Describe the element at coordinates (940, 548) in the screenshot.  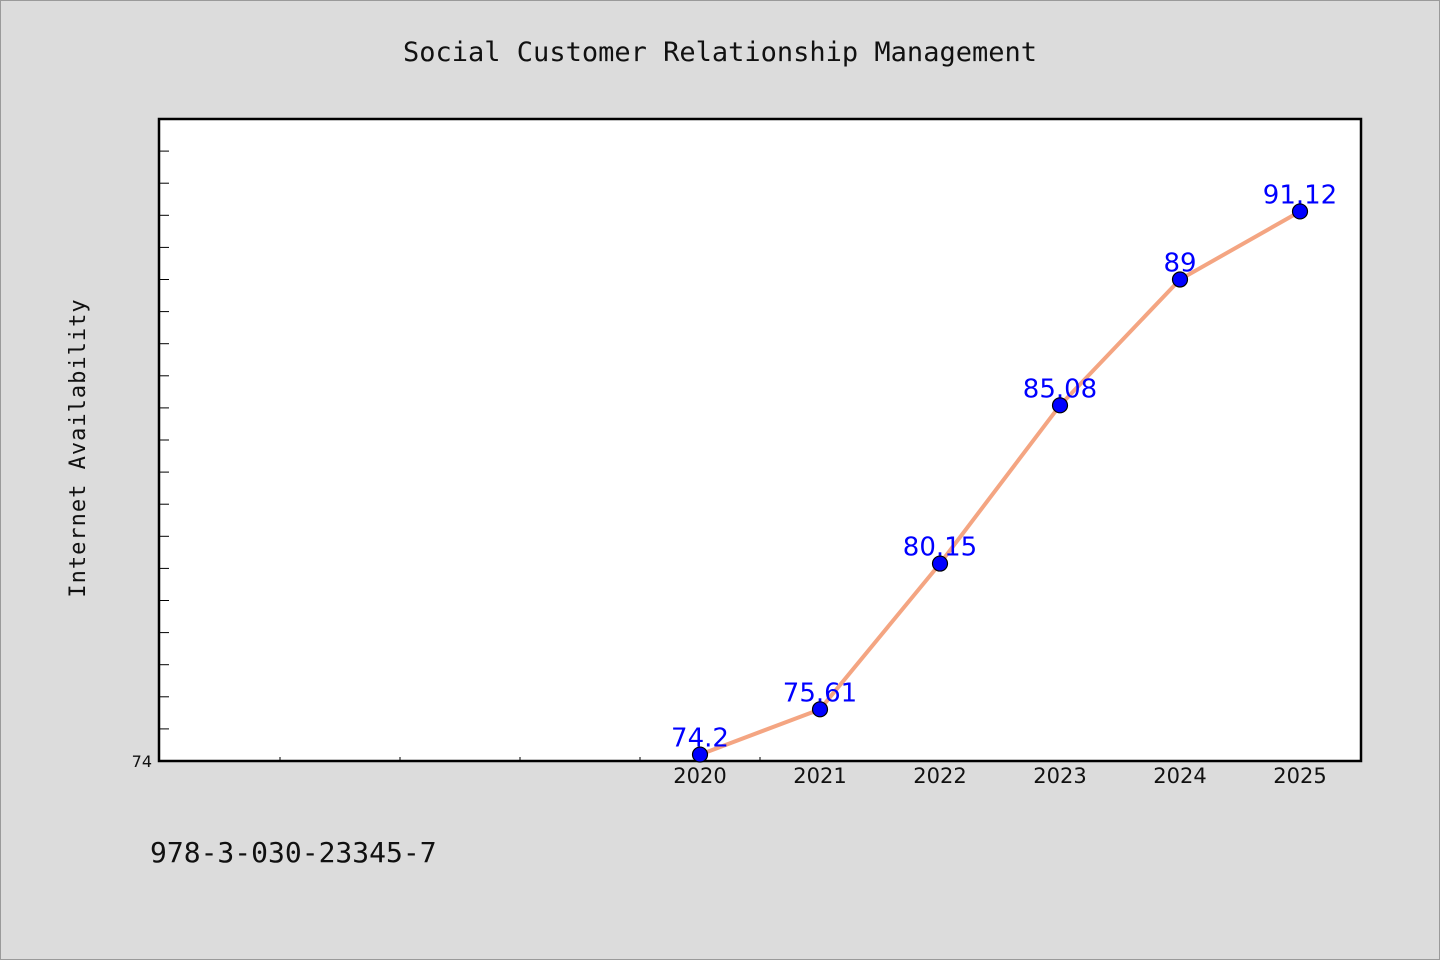
I see `data-label: 80.15` at that location.